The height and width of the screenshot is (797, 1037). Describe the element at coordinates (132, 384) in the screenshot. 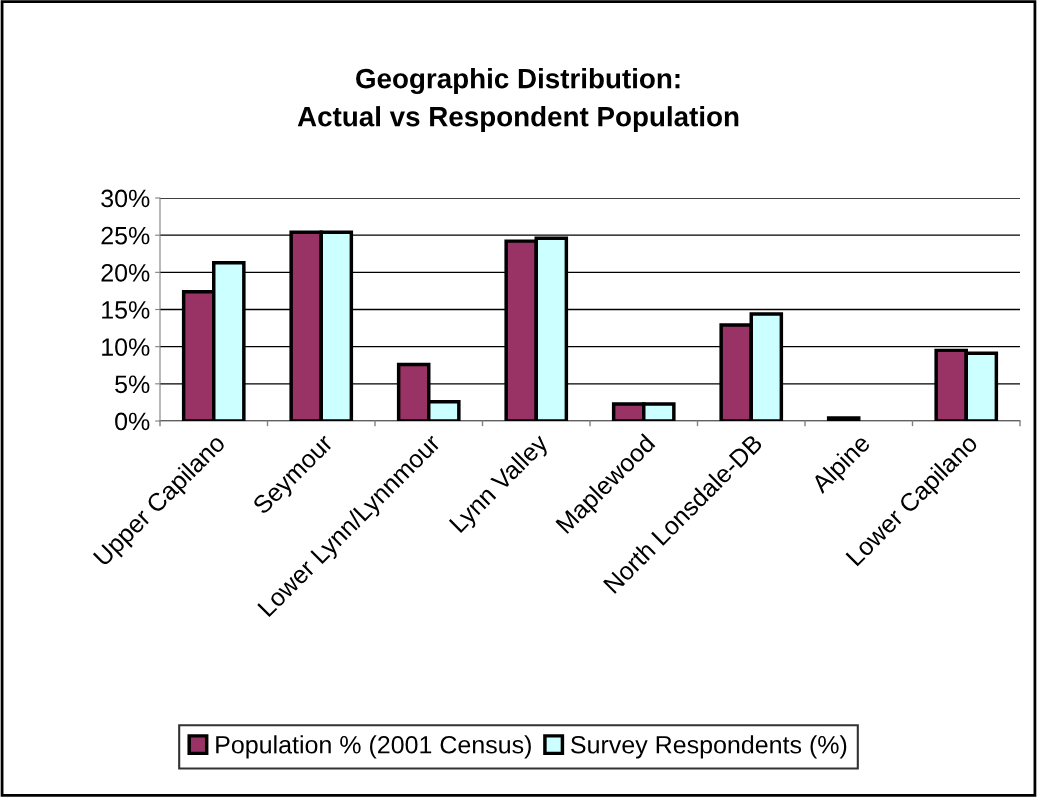

I see `y-tick-label: 5%` at that location.